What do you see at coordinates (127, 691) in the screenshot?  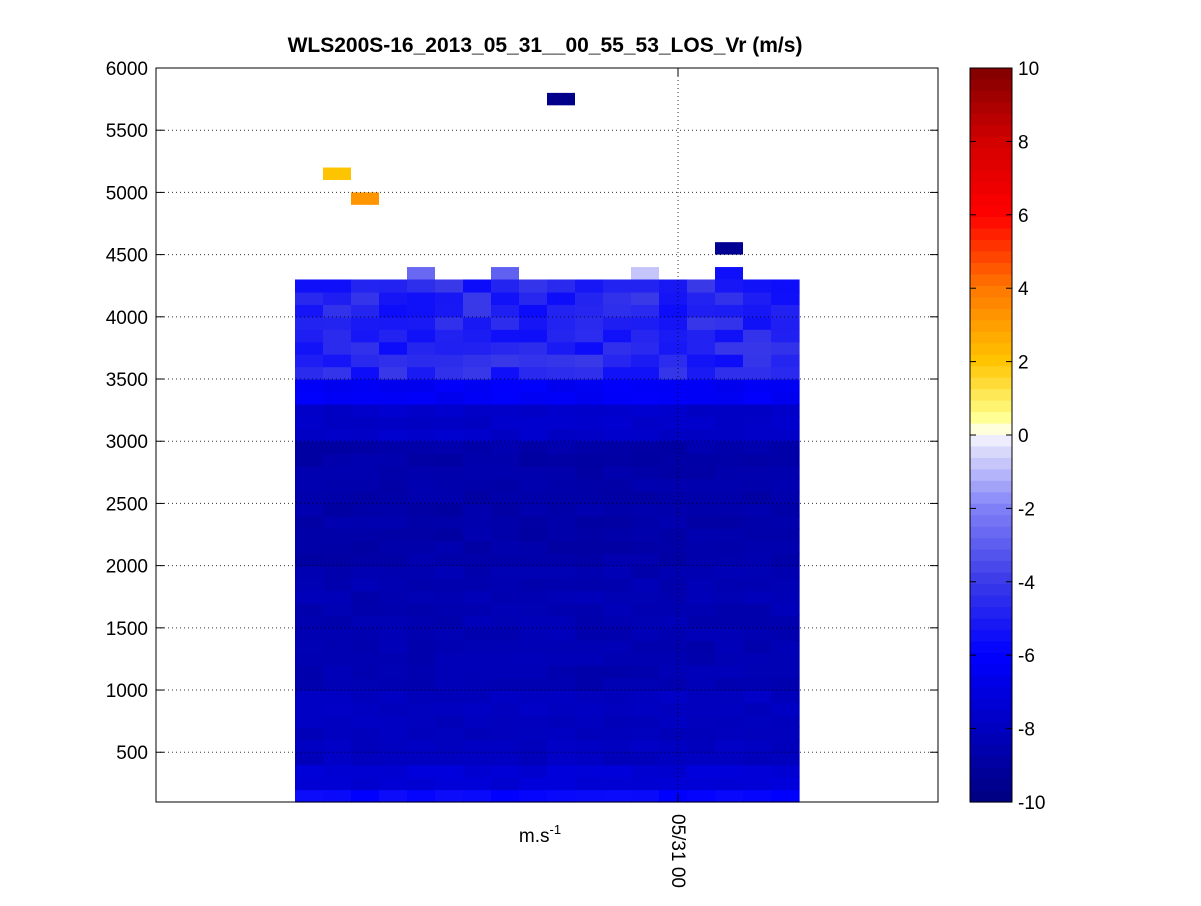 I see `y-tick-label: 1000` at bounding box center [127, 691].